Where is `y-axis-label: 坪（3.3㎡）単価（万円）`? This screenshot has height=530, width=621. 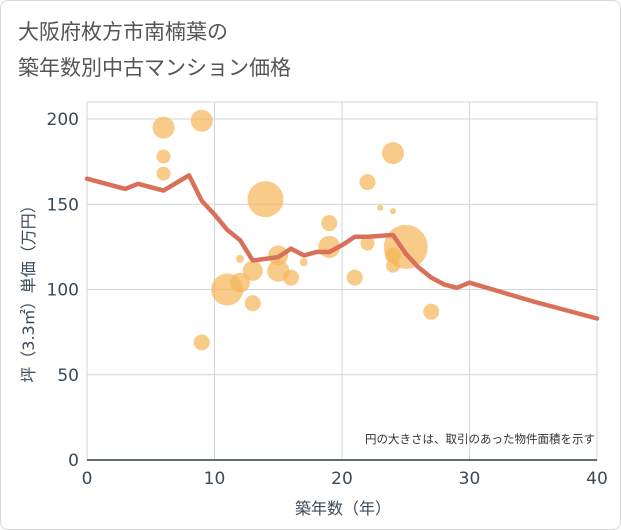 y-axis-label: 坪（3.3㎡）単価（万円） is located at coordinates (28, 289).